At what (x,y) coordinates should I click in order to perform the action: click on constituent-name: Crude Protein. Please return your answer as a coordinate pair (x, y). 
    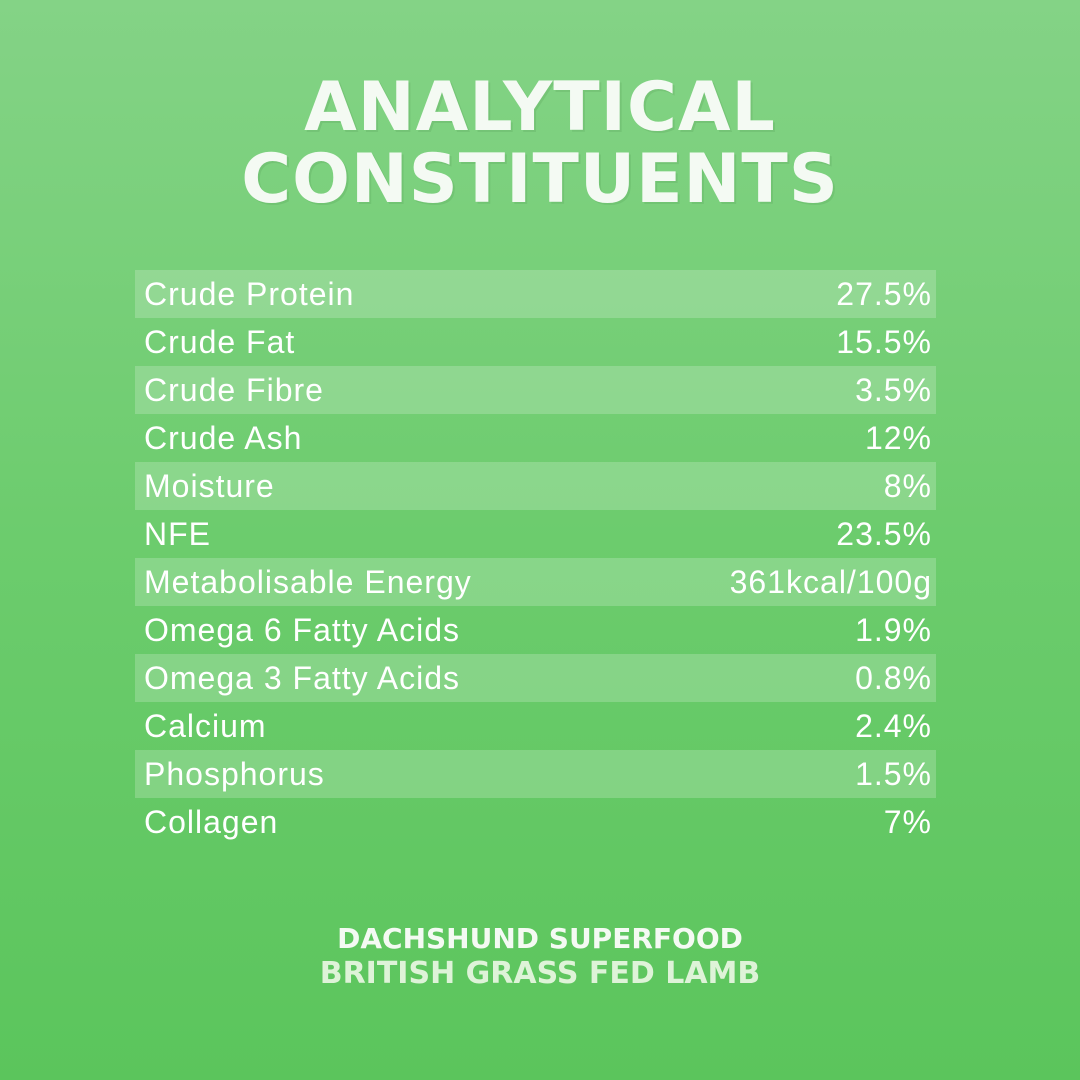
    Looking at the image, I should click on (249, 293).